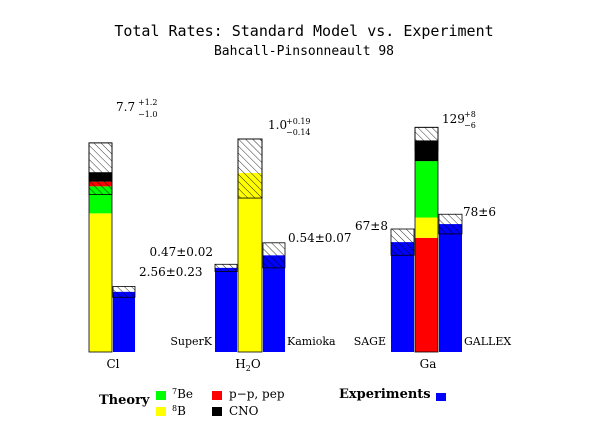  I want to click on chart-subtitle: Bahcall-Pinsonneault 98, so click(304, 51).